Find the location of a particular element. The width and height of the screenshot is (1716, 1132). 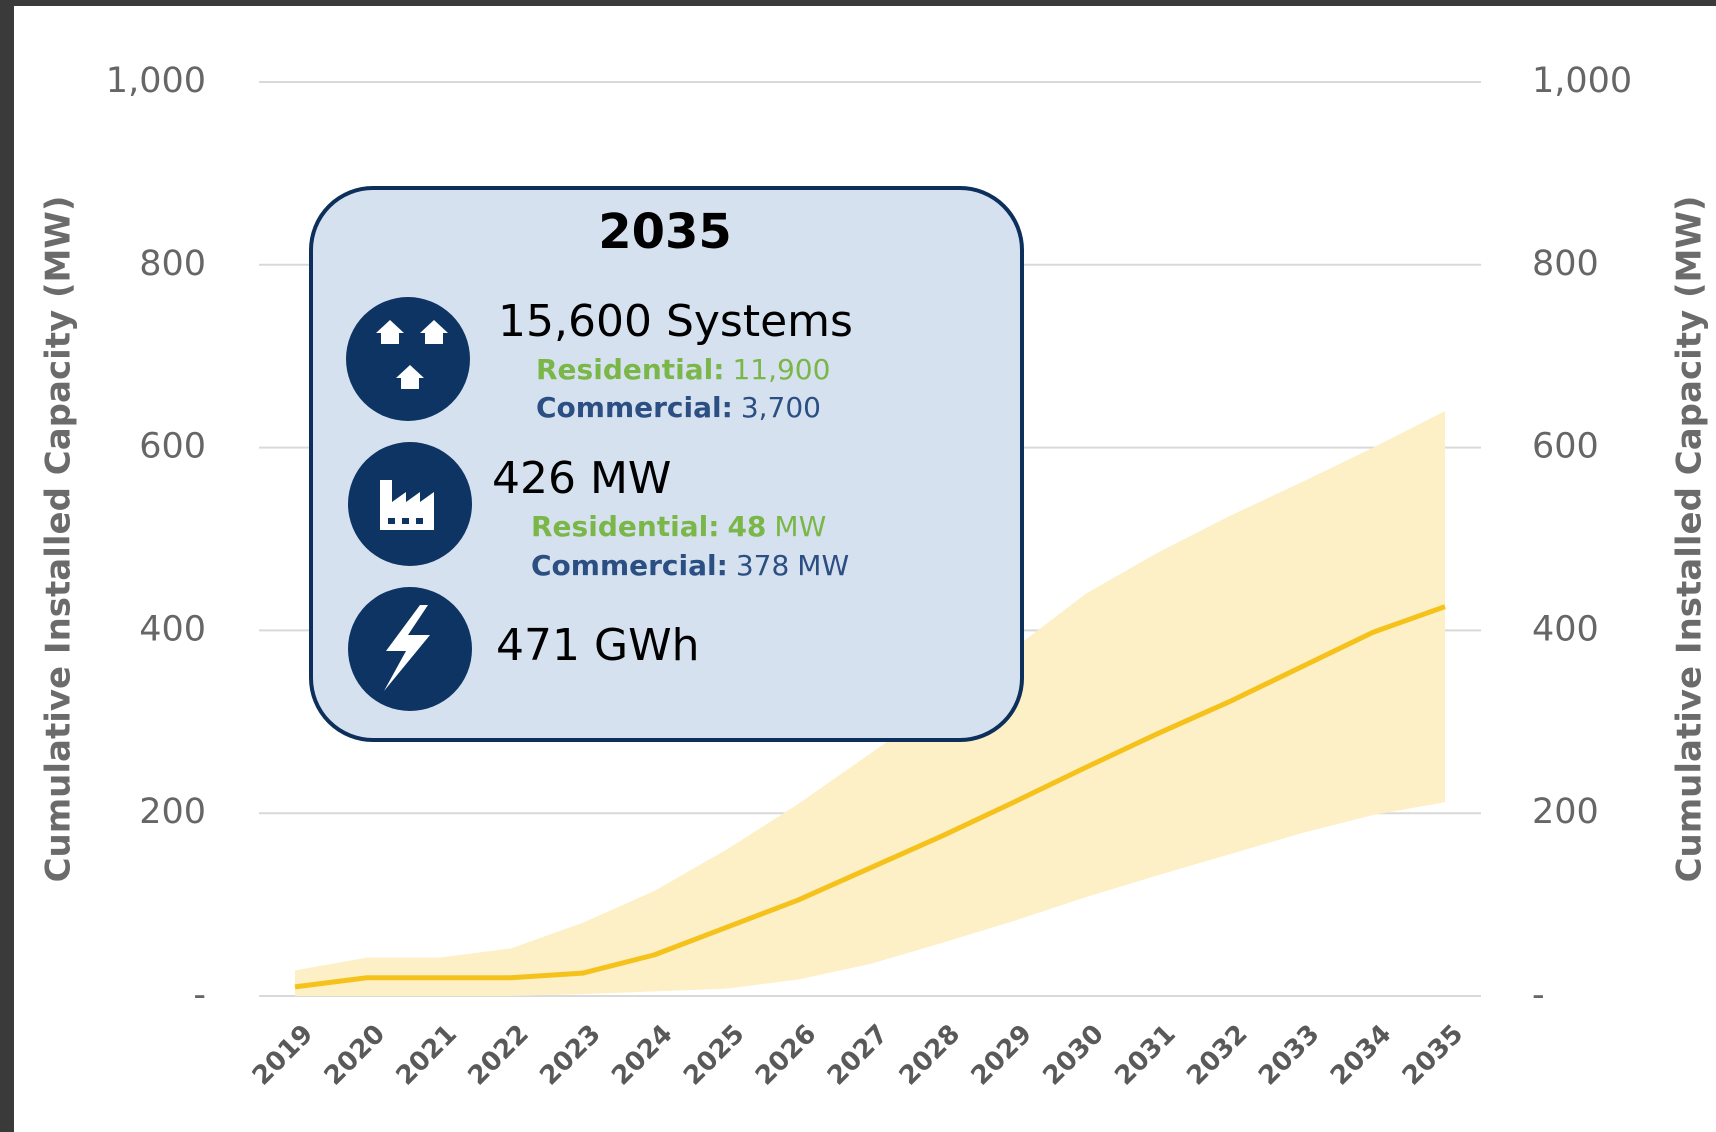

x-tick-label: 2028 is located at coordinates (930, 1055).